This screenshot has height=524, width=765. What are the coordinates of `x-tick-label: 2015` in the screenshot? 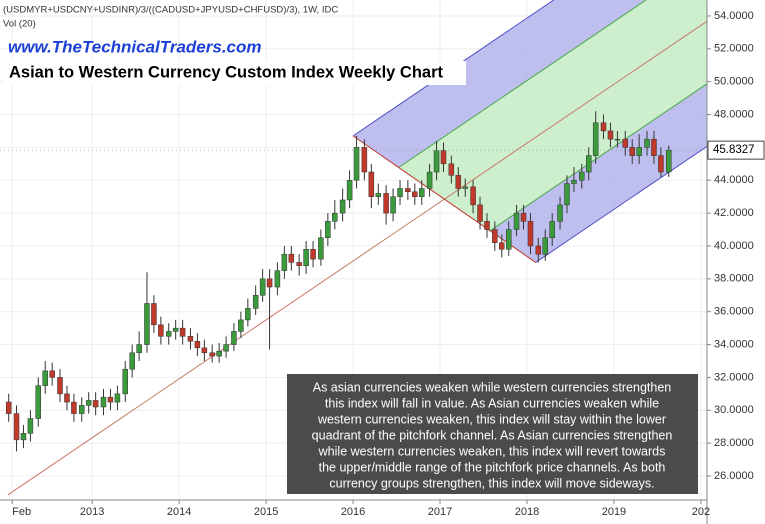 It's located at (266, 512).